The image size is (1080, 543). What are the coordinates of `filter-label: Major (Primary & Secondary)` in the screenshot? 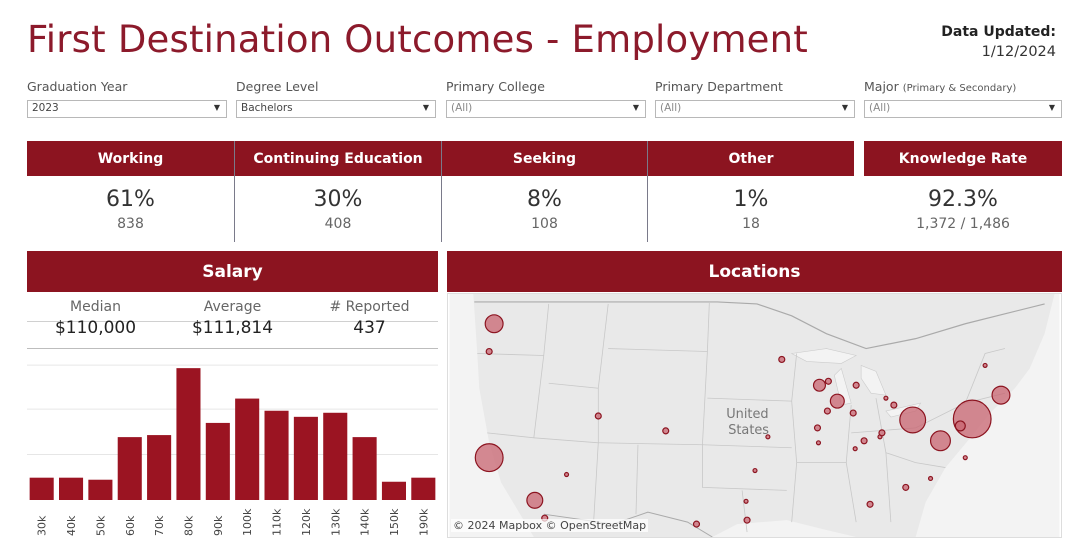 It's located at (940, 86).